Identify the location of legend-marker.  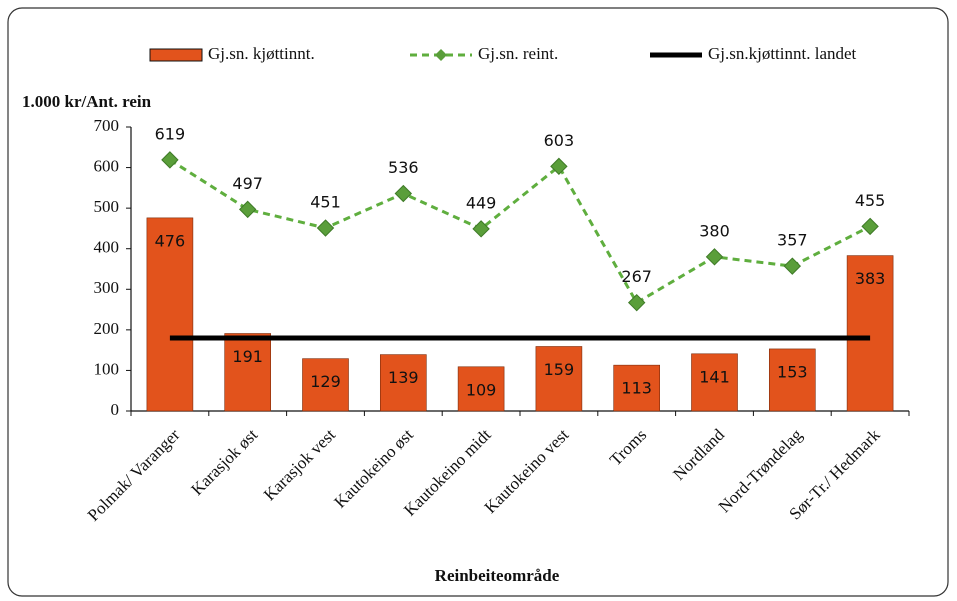
(441, 55).